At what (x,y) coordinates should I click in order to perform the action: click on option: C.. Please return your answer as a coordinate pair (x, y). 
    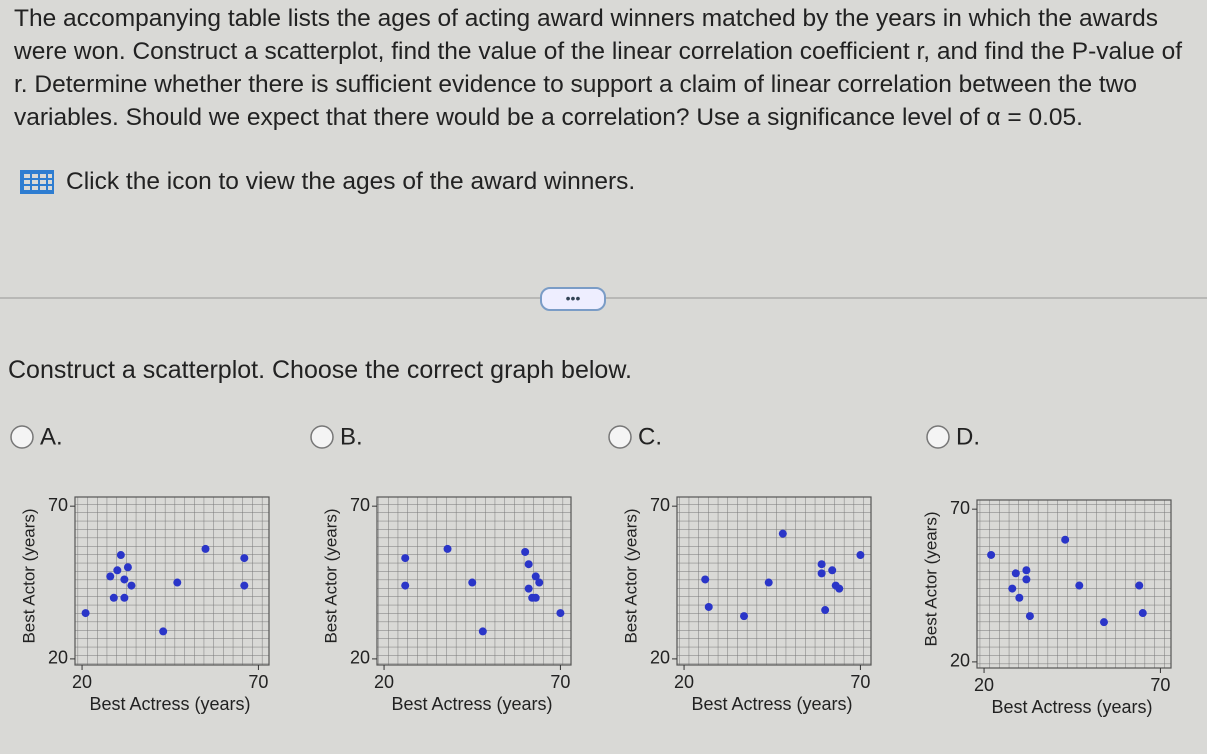
    Looking at the image, I should click on (635, 436).